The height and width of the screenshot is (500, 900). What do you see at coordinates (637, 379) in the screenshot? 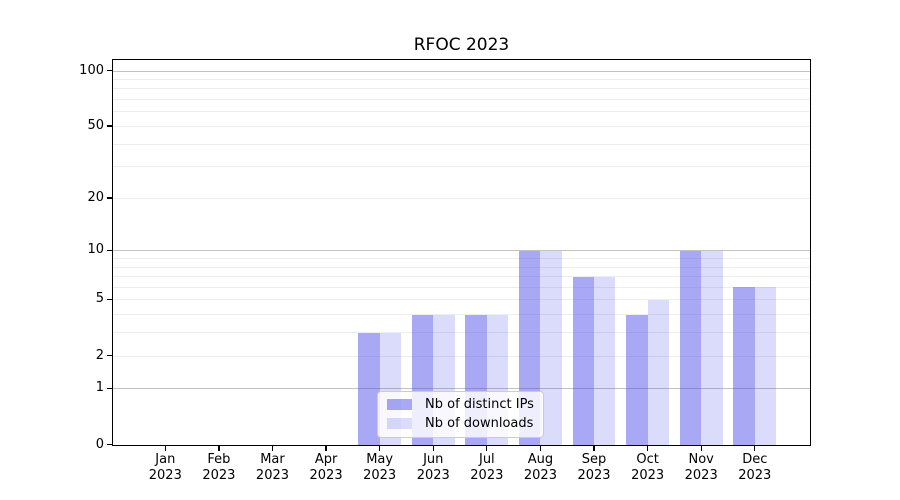
I see `bar-nb-of-distinct-ips-oct` at bounding box center [637, 379].